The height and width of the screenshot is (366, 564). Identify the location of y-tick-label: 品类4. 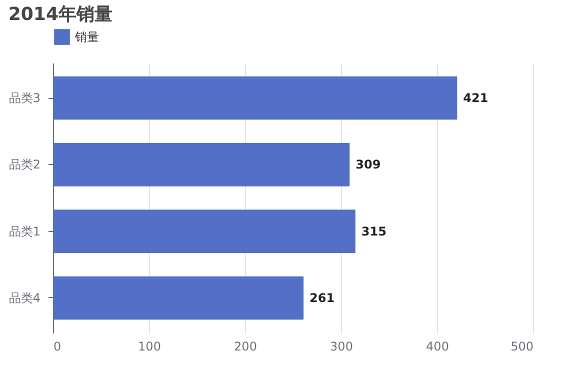
(24, 298).